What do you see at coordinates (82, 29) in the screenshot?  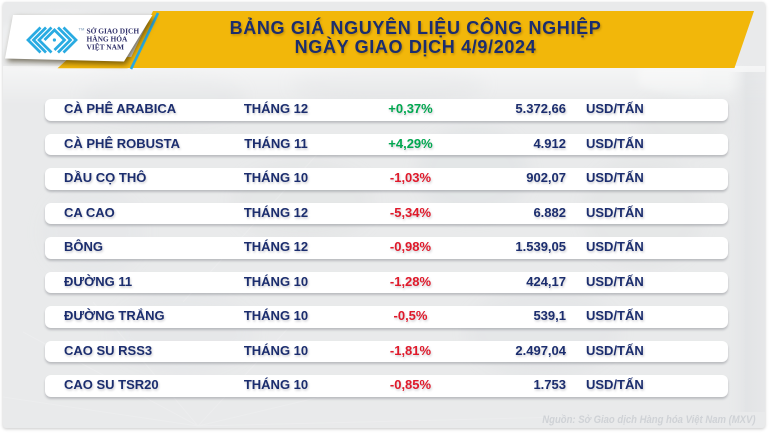 I see `svg-text: TM` at bounding box center [82, 29].